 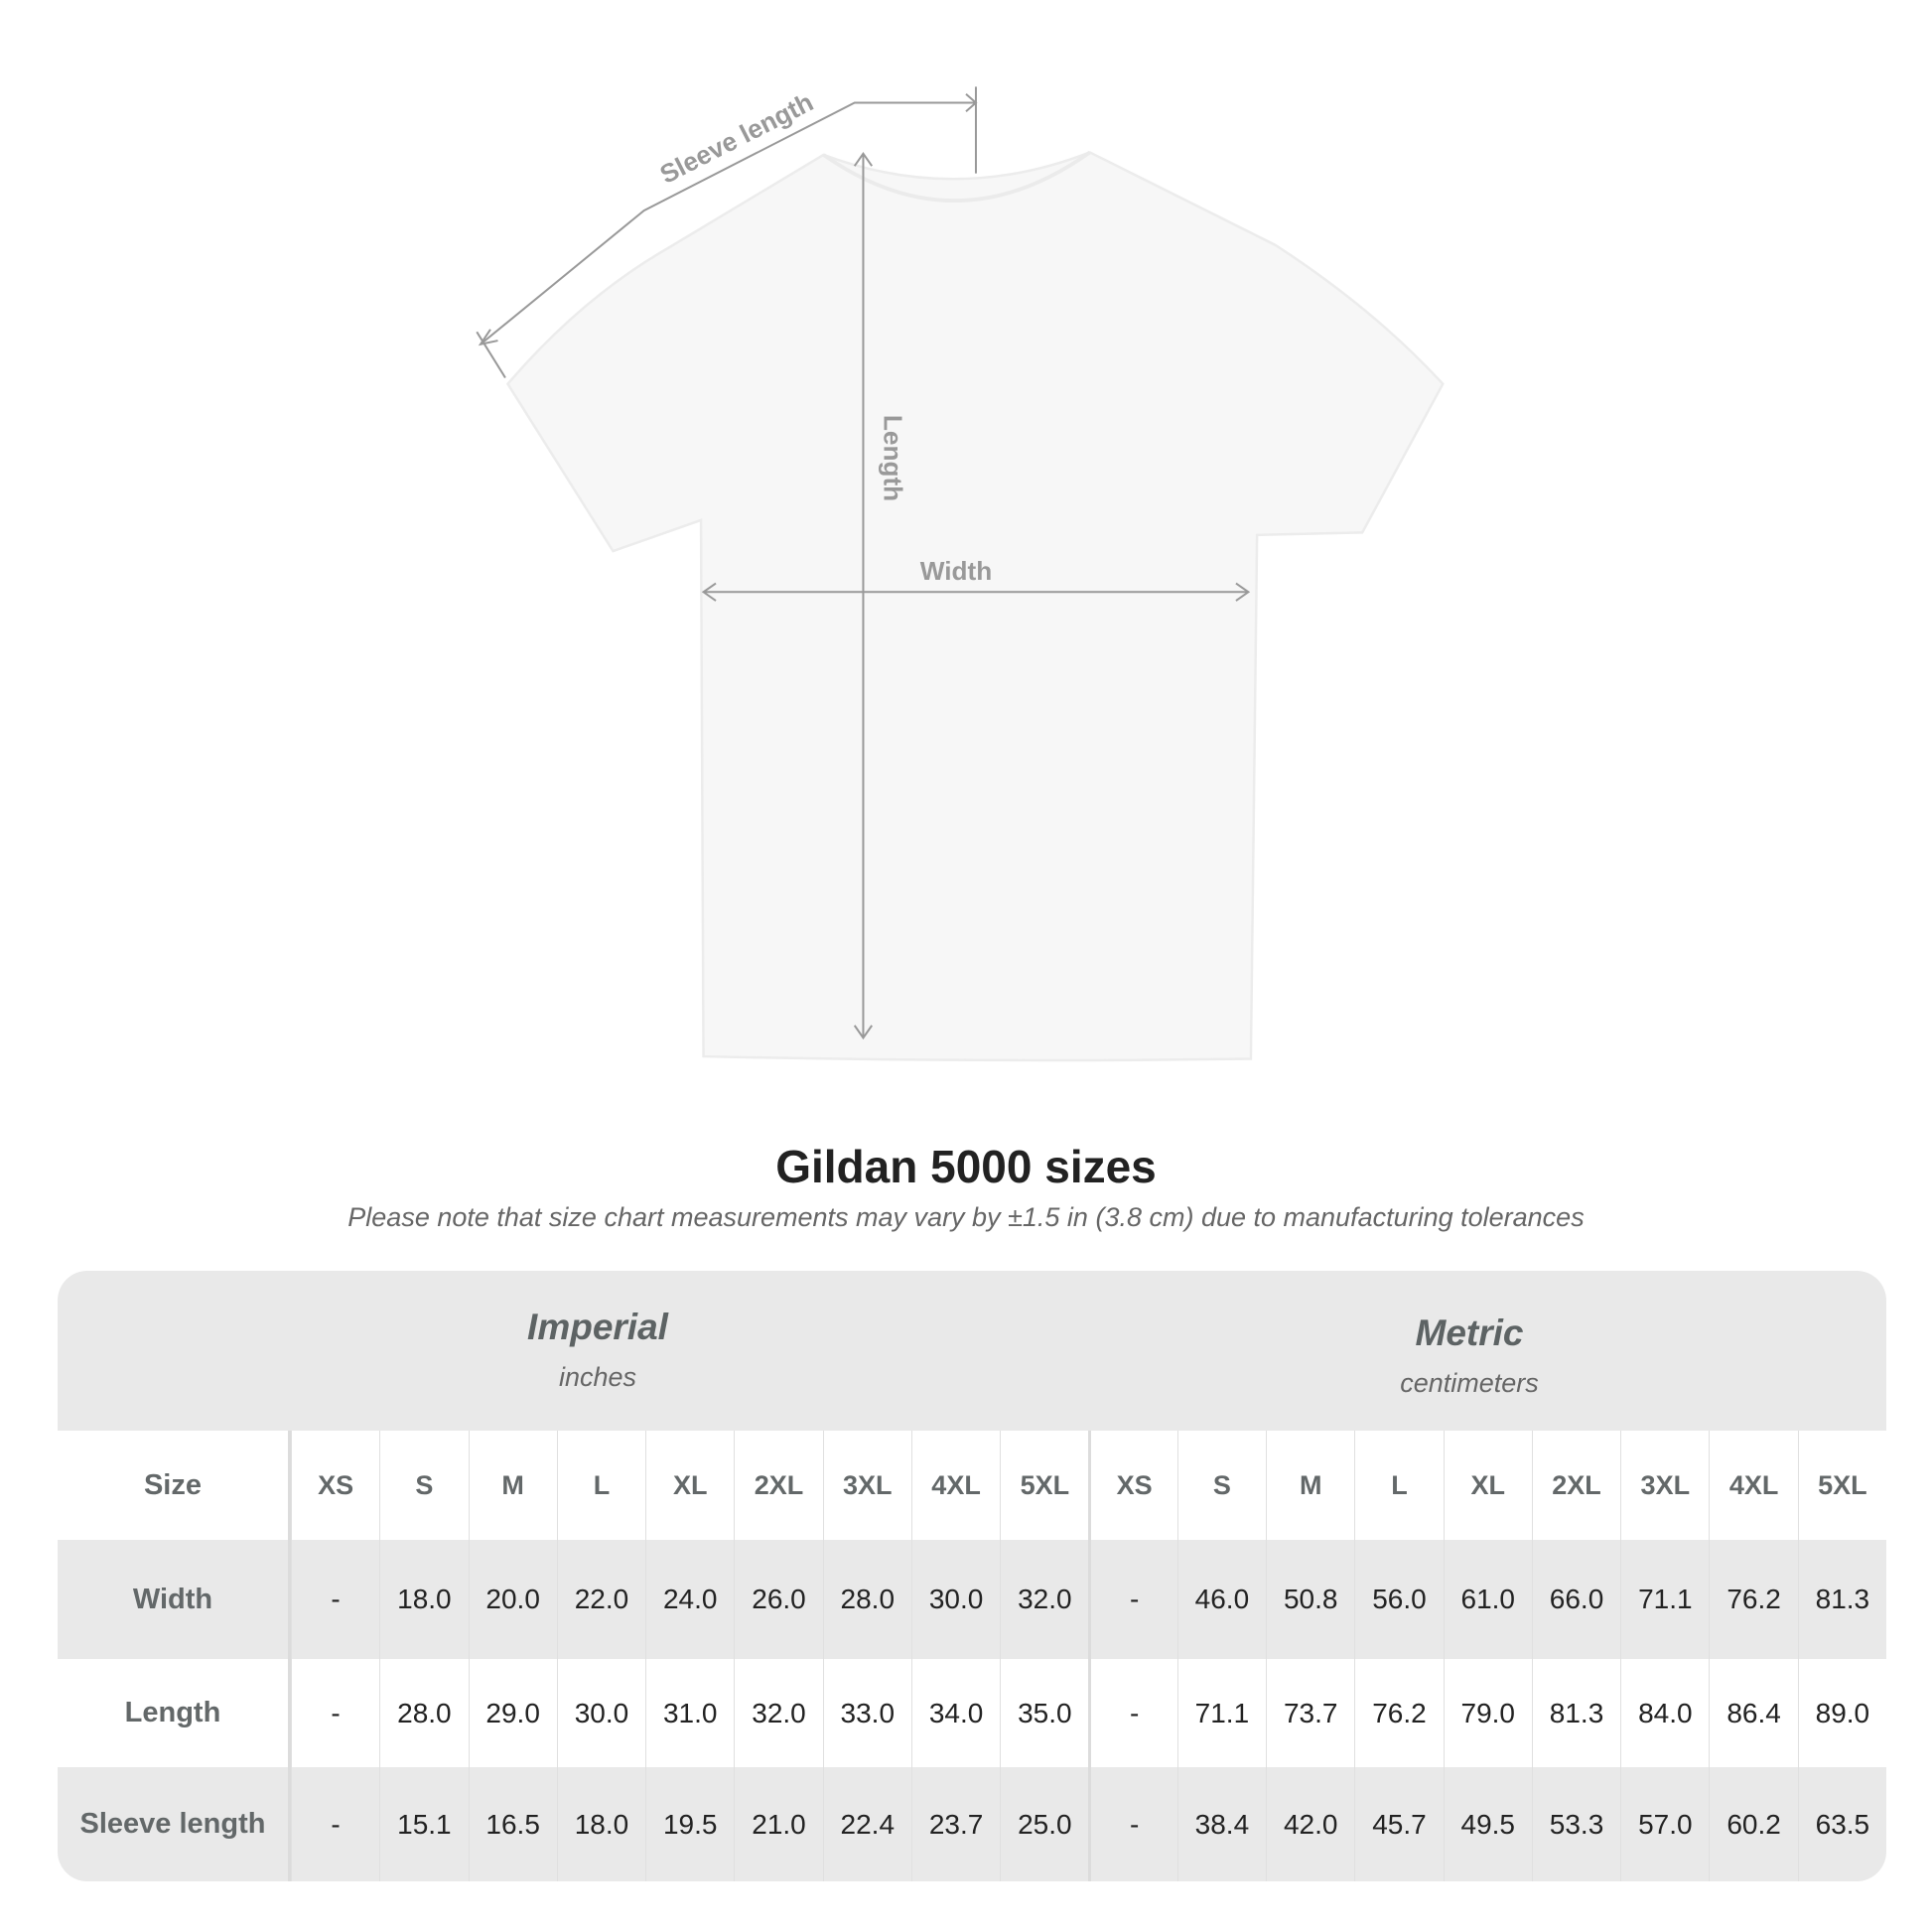 What do you see at coordinates (894, 458) in the screenshot?
I see `length-label: Length` at bounding box center [894, 458].